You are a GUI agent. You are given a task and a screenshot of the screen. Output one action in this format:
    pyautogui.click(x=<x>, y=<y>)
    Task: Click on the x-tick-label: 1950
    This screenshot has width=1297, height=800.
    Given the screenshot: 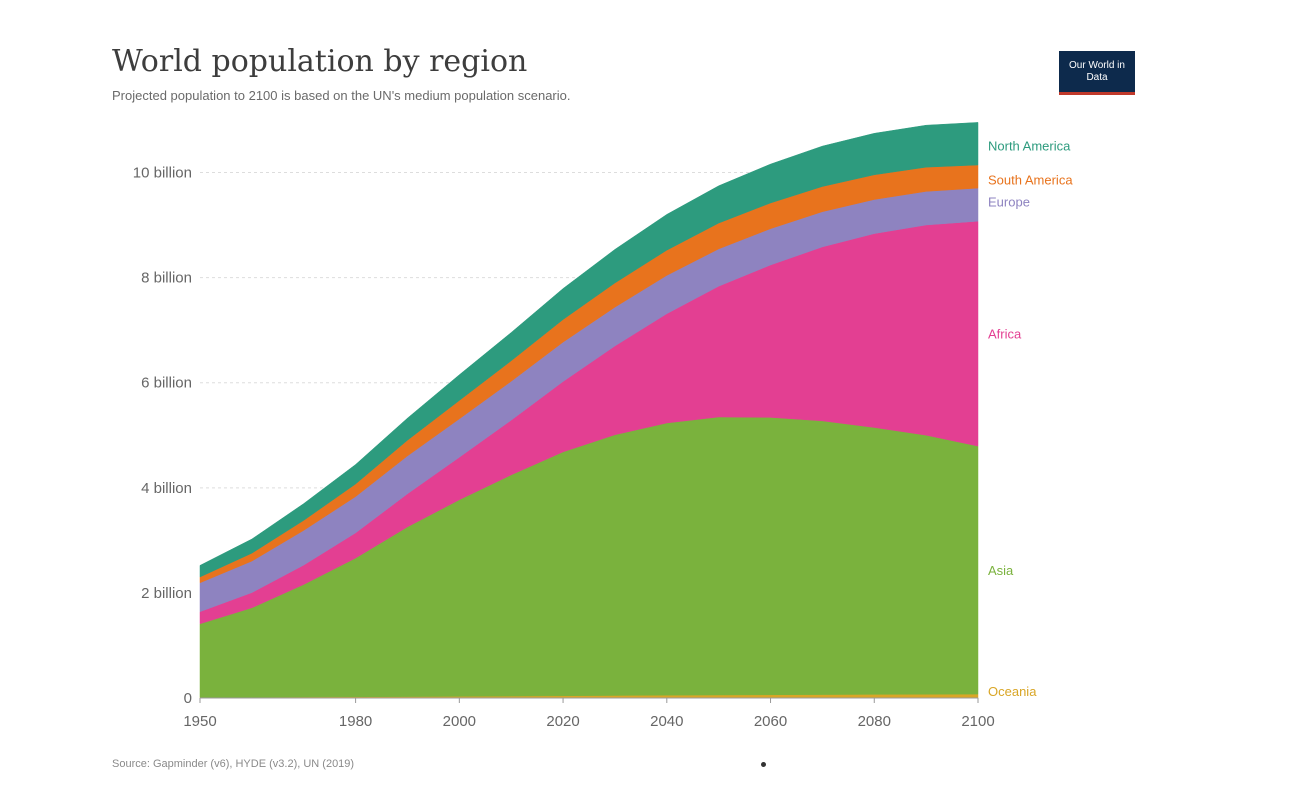 What is the action you would take?
    pyautogui.click(x=199, y=721)
    